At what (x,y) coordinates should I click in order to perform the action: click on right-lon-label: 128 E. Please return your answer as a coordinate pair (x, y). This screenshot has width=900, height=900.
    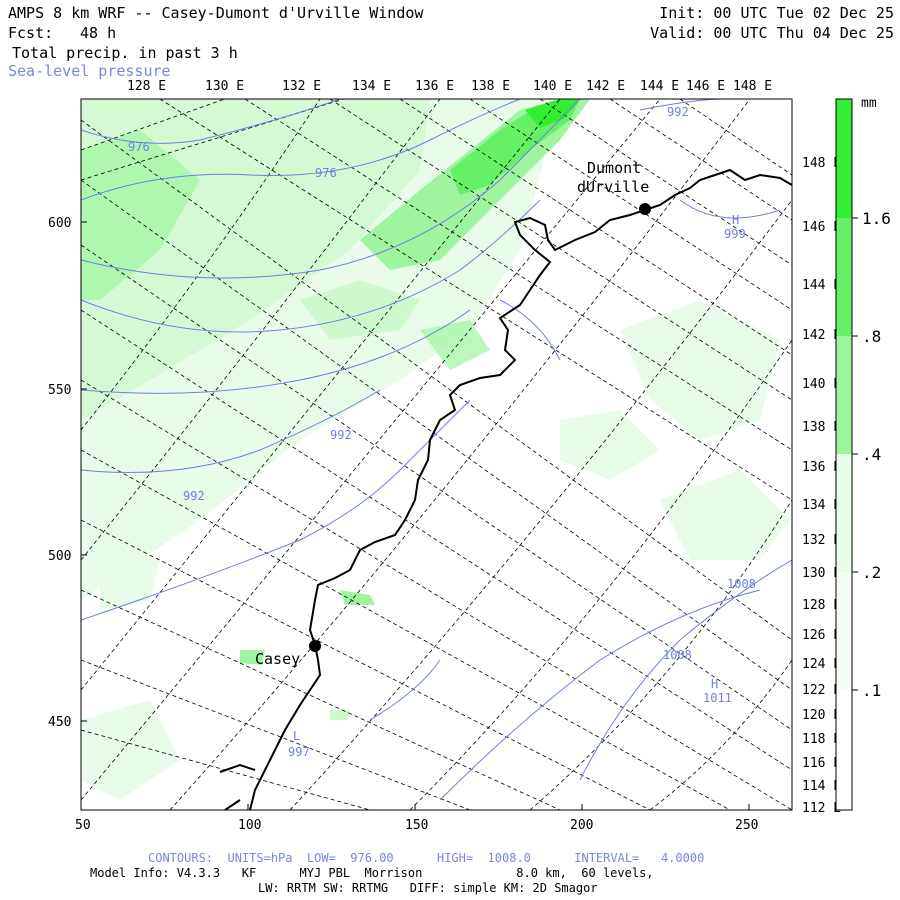
    Looking at the image, I should click on (821, 605).